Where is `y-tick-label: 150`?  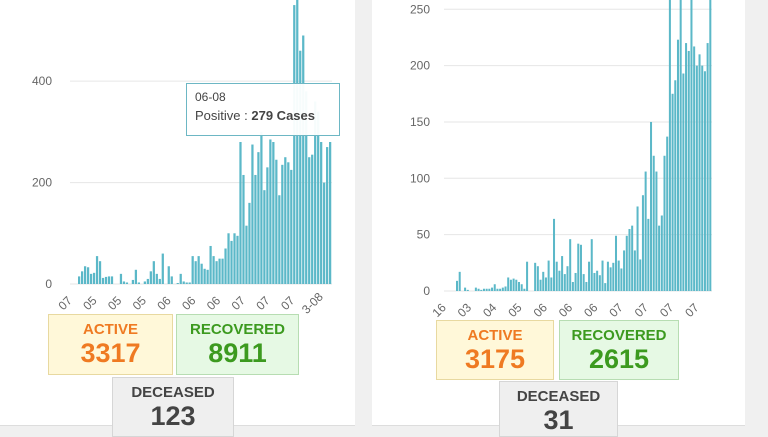 y-tick-label: 150 is located at coordinates (420, 122).